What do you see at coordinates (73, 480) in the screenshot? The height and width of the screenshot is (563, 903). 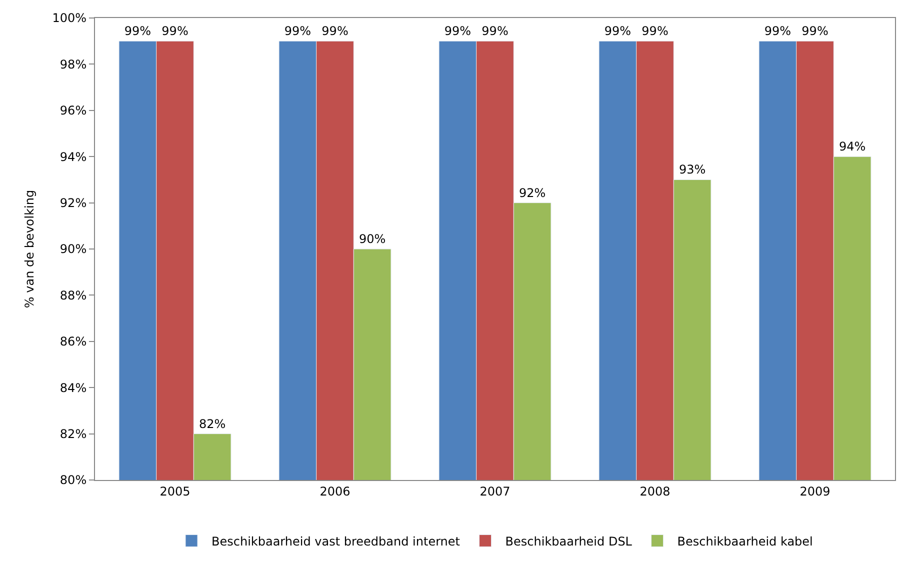 I see `y-tick-label: 80%` at bounding box center [73, 480].